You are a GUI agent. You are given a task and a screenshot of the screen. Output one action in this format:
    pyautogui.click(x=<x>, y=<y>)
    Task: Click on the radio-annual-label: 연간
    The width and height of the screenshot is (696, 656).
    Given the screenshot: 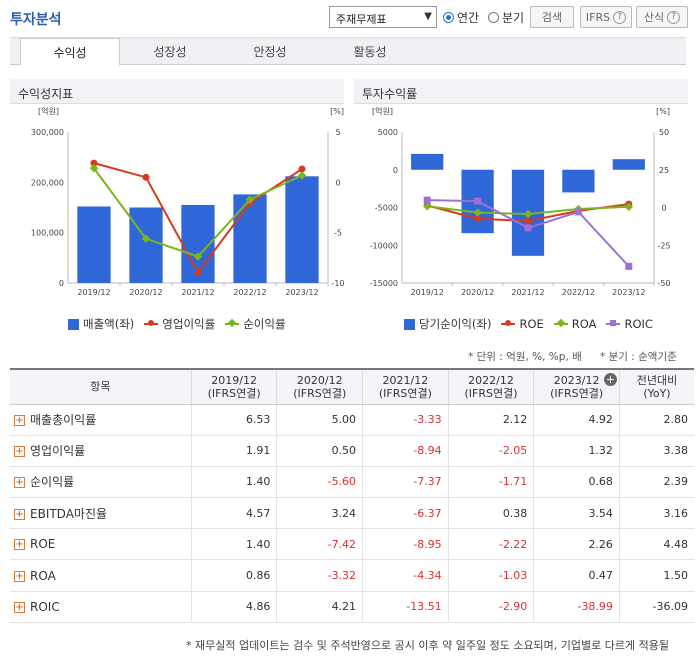 What is the action you would take?
    pyautogui.click(x=468, y=18)
    